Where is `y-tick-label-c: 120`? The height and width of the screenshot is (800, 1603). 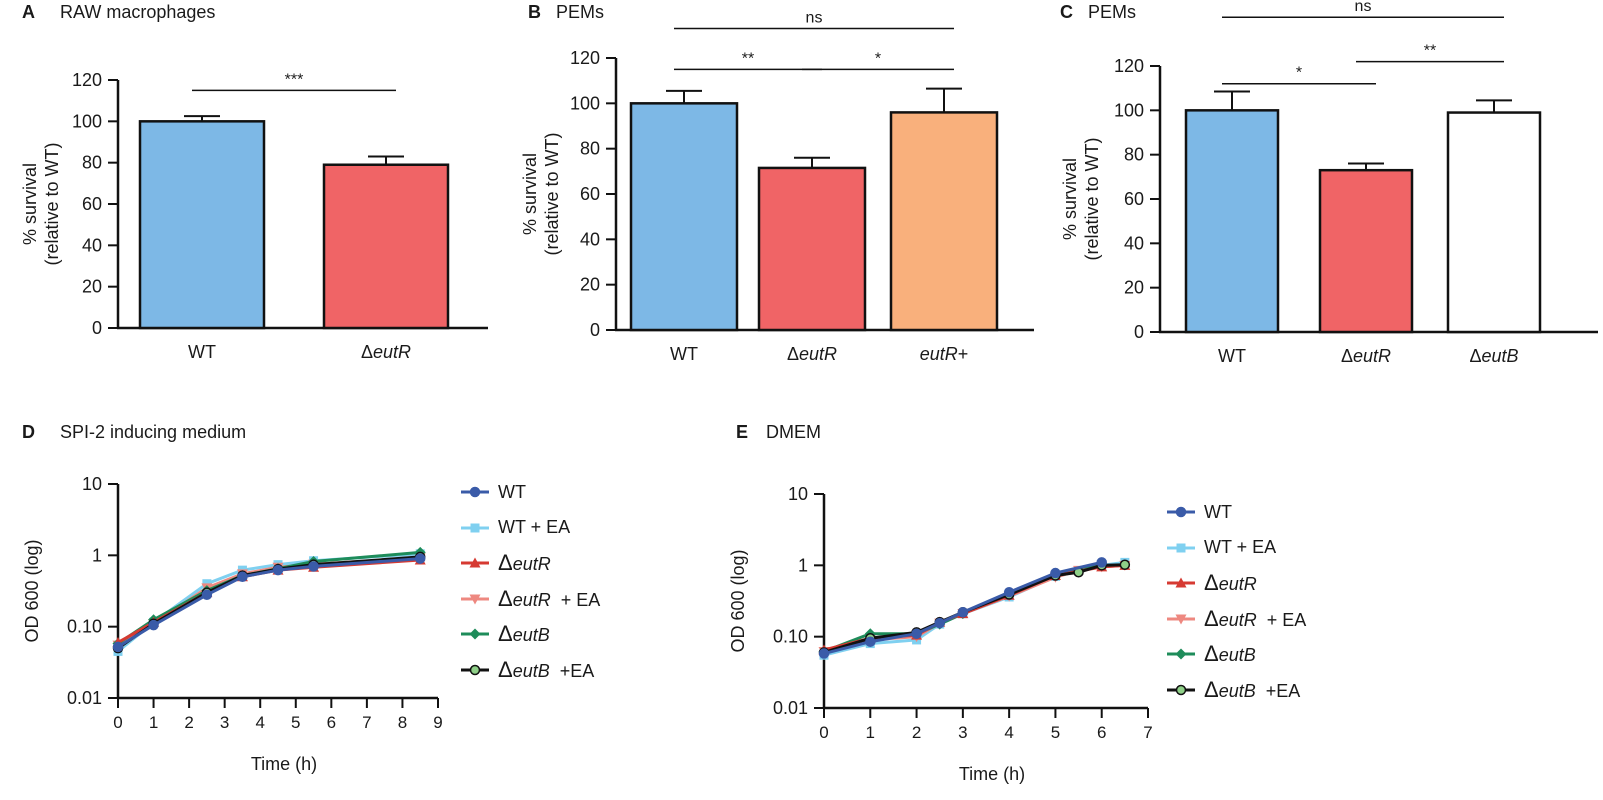 y-tick-label-c: 120 is located at coordinates (1129, 66).